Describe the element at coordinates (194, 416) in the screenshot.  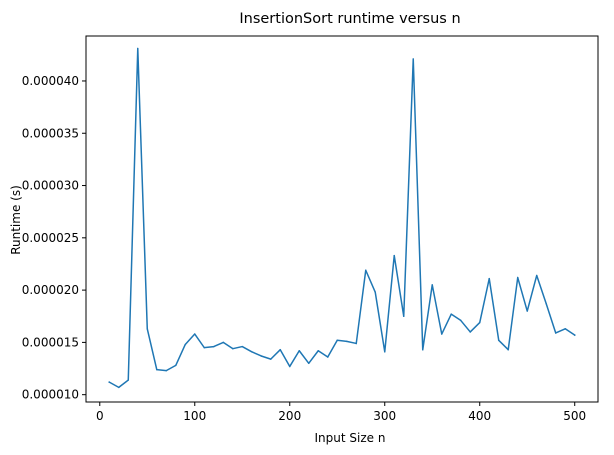
I see `x-tick-label: 100` at that location.